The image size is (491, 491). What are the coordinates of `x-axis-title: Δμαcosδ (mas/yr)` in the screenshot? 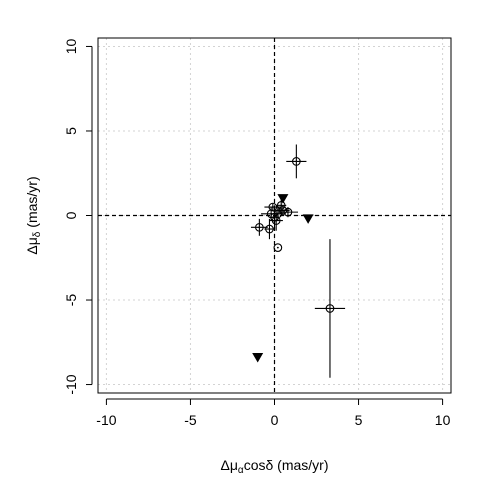 It's located at (275, 466).